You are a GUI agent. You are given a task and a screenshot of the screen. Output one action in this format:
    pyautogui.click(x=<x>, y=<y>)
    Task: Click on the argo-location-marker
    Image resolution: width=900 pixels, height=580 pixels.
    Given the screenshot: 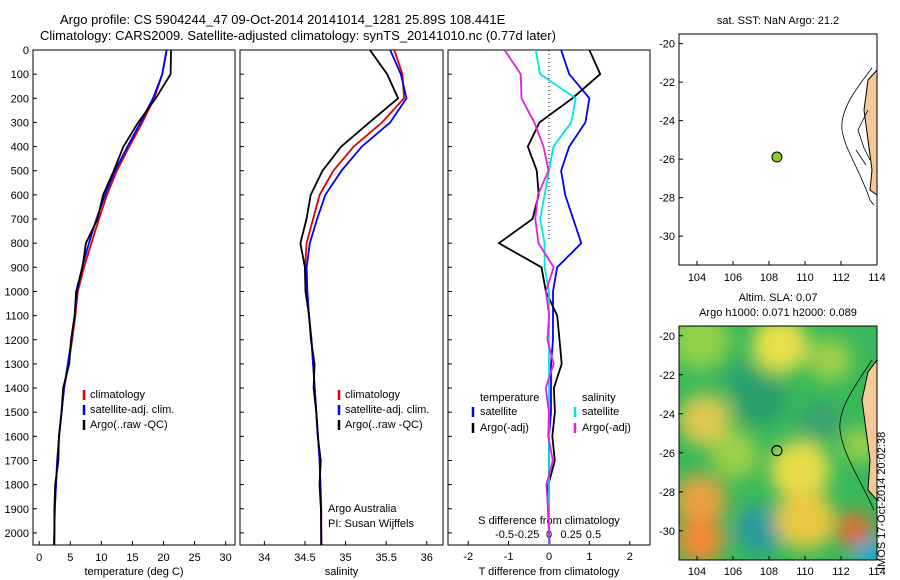 What is the action you would take?
    pyautogui.click(x=777, y=451)
    